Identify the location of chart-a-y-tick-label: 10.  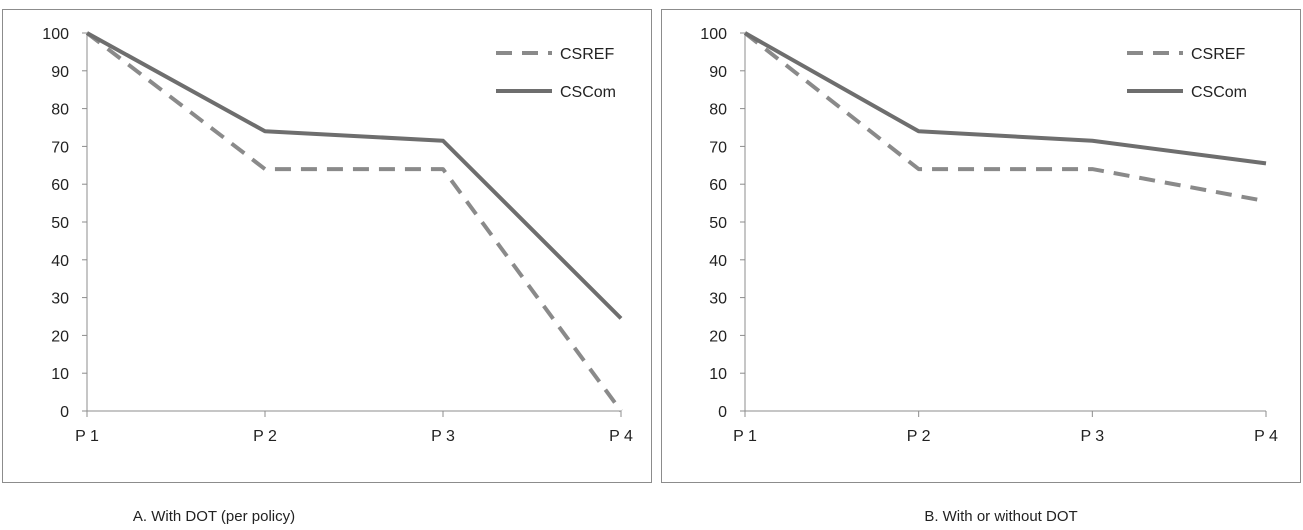
(60, 374).